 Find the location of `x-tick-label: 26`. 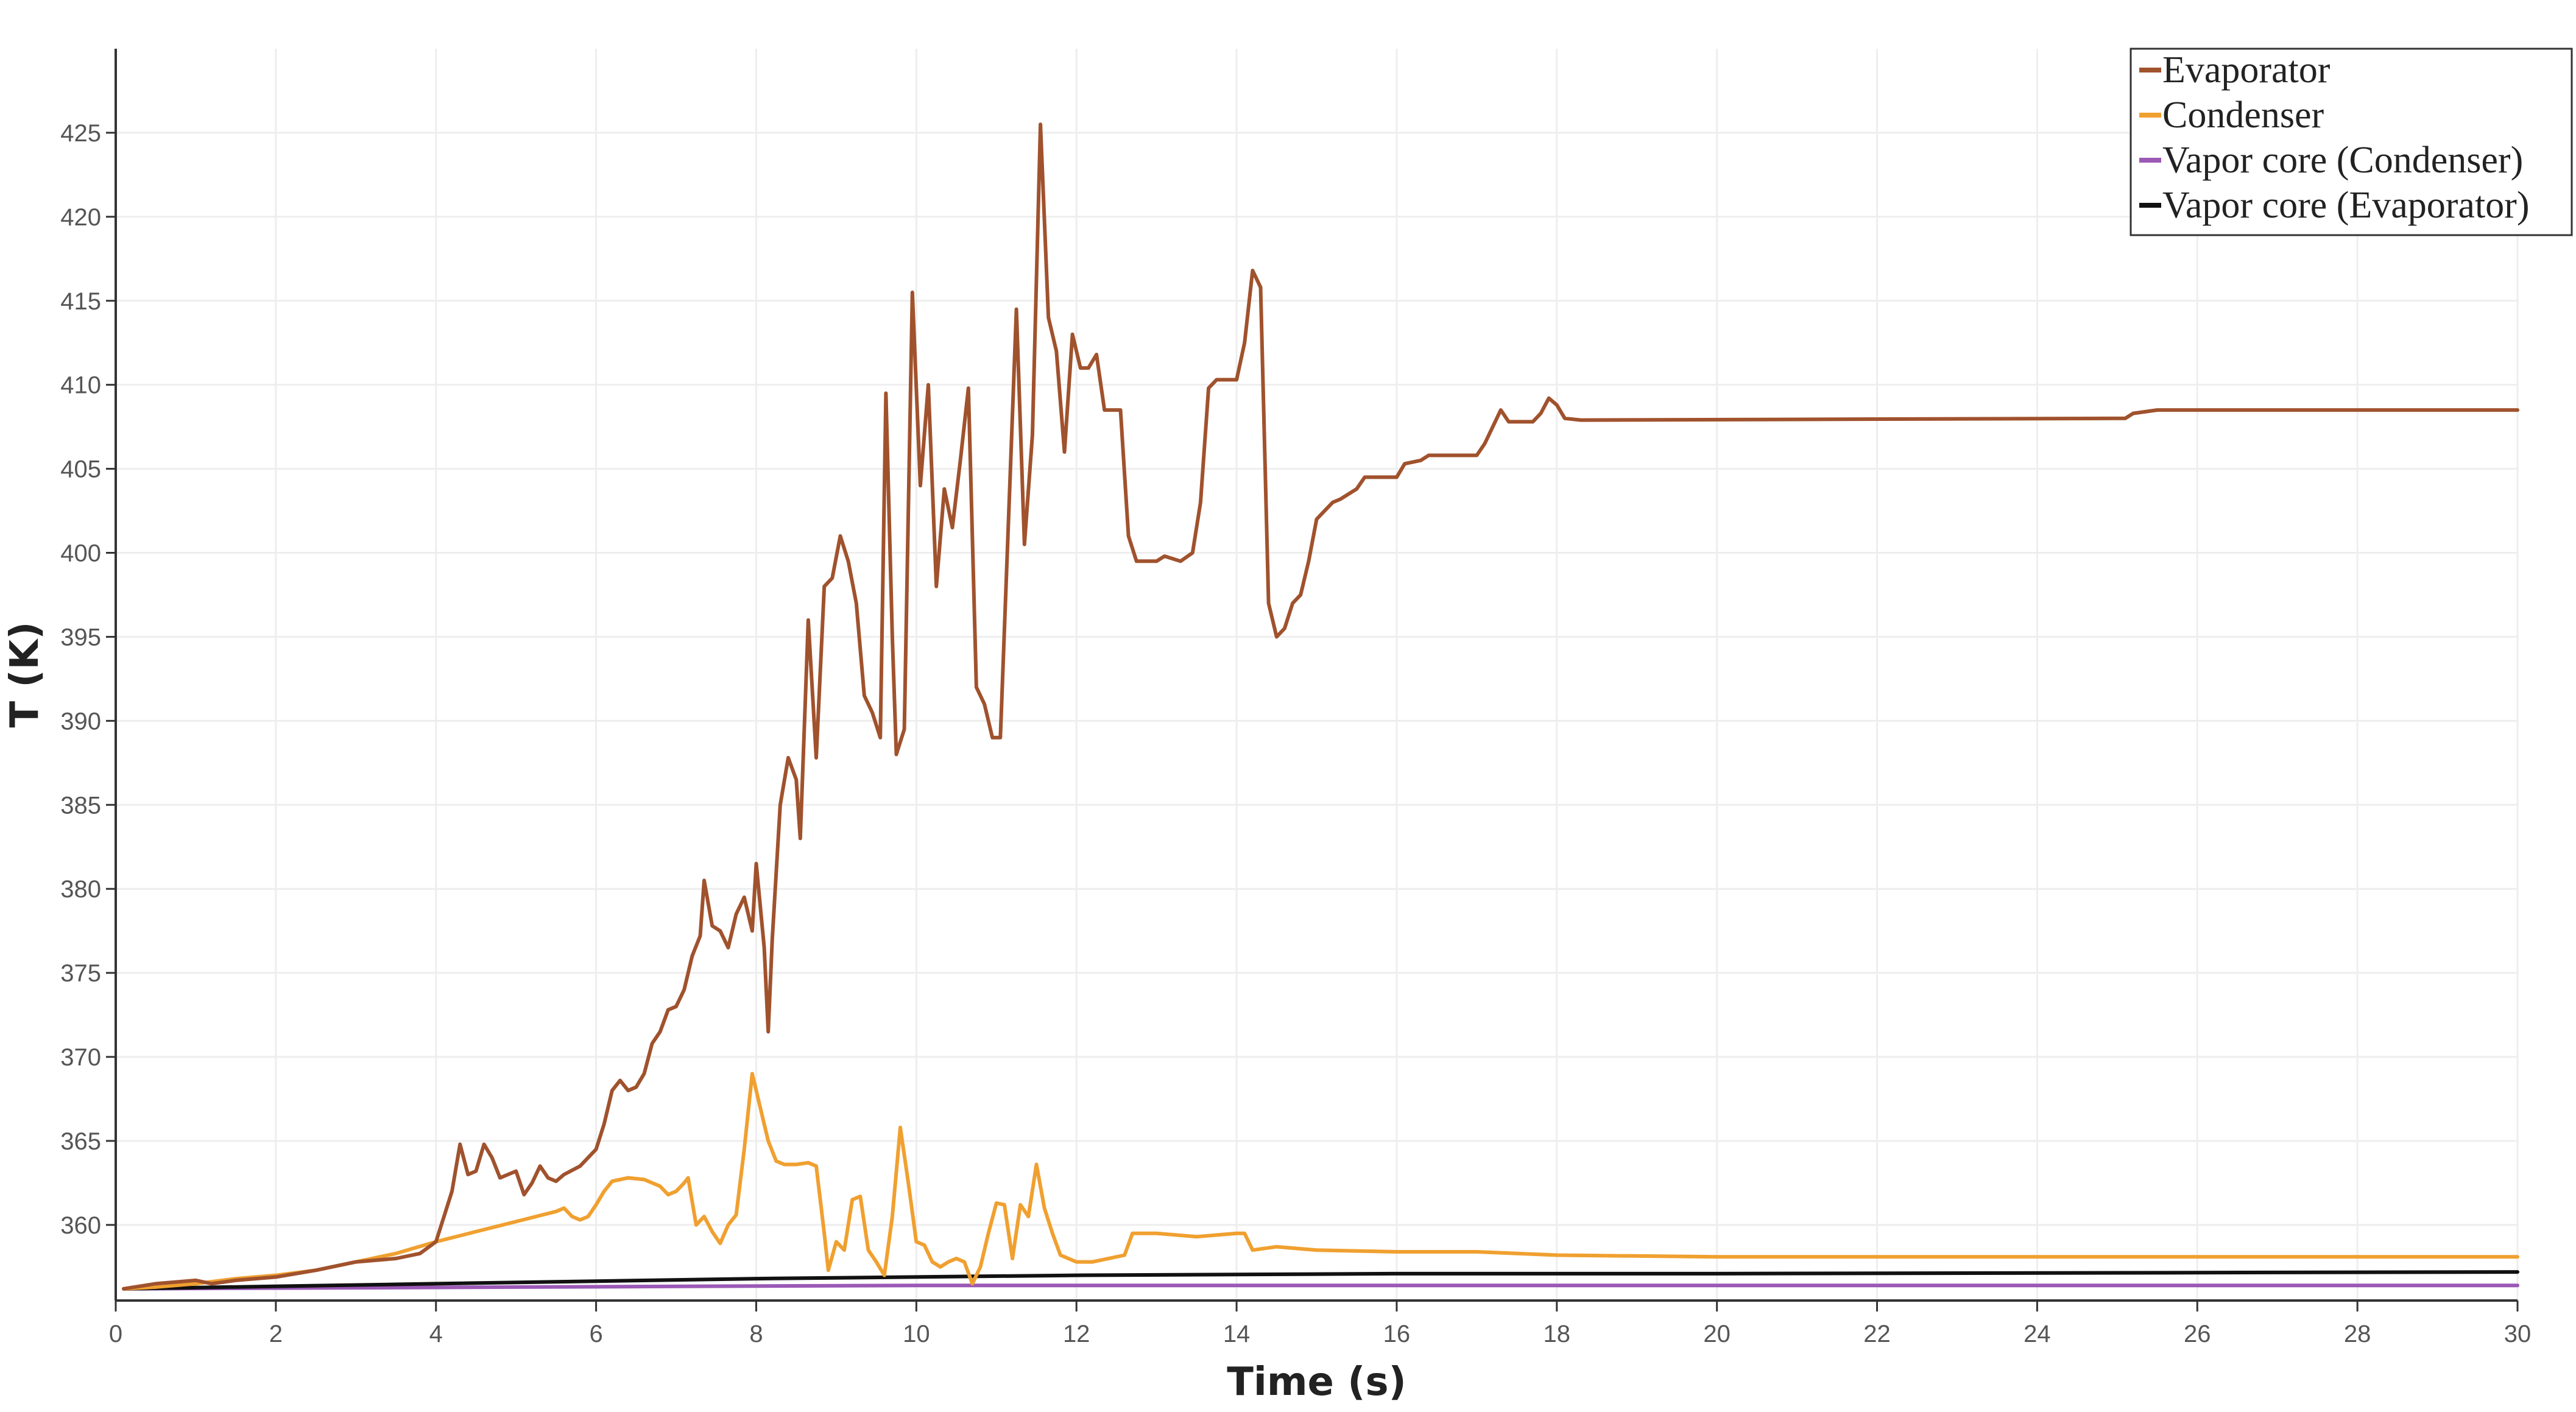

x-tick-label: 26 is located at coordinates (2197, 1334).